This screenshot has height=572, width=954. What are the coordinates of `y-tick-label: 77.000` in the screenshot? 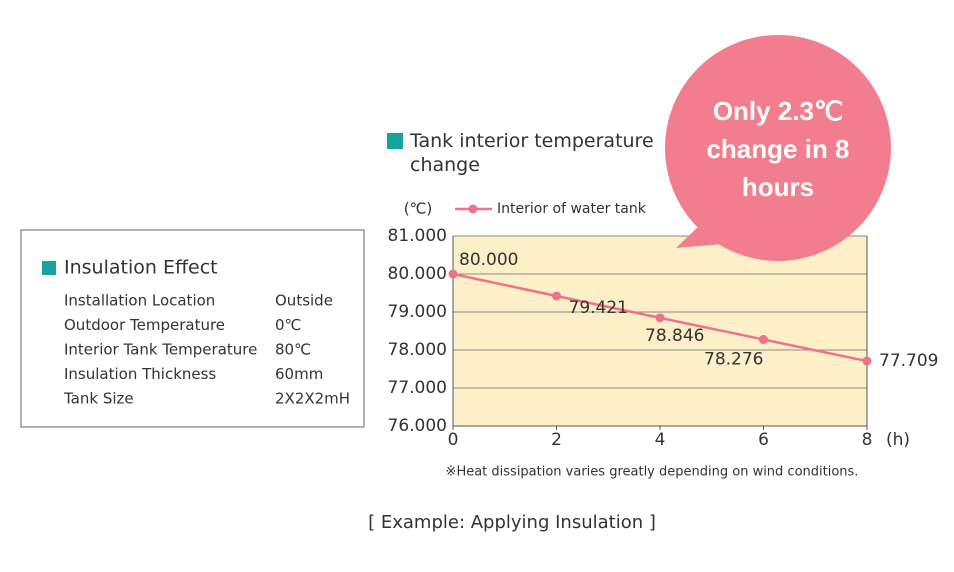 It's located at (417, 388).